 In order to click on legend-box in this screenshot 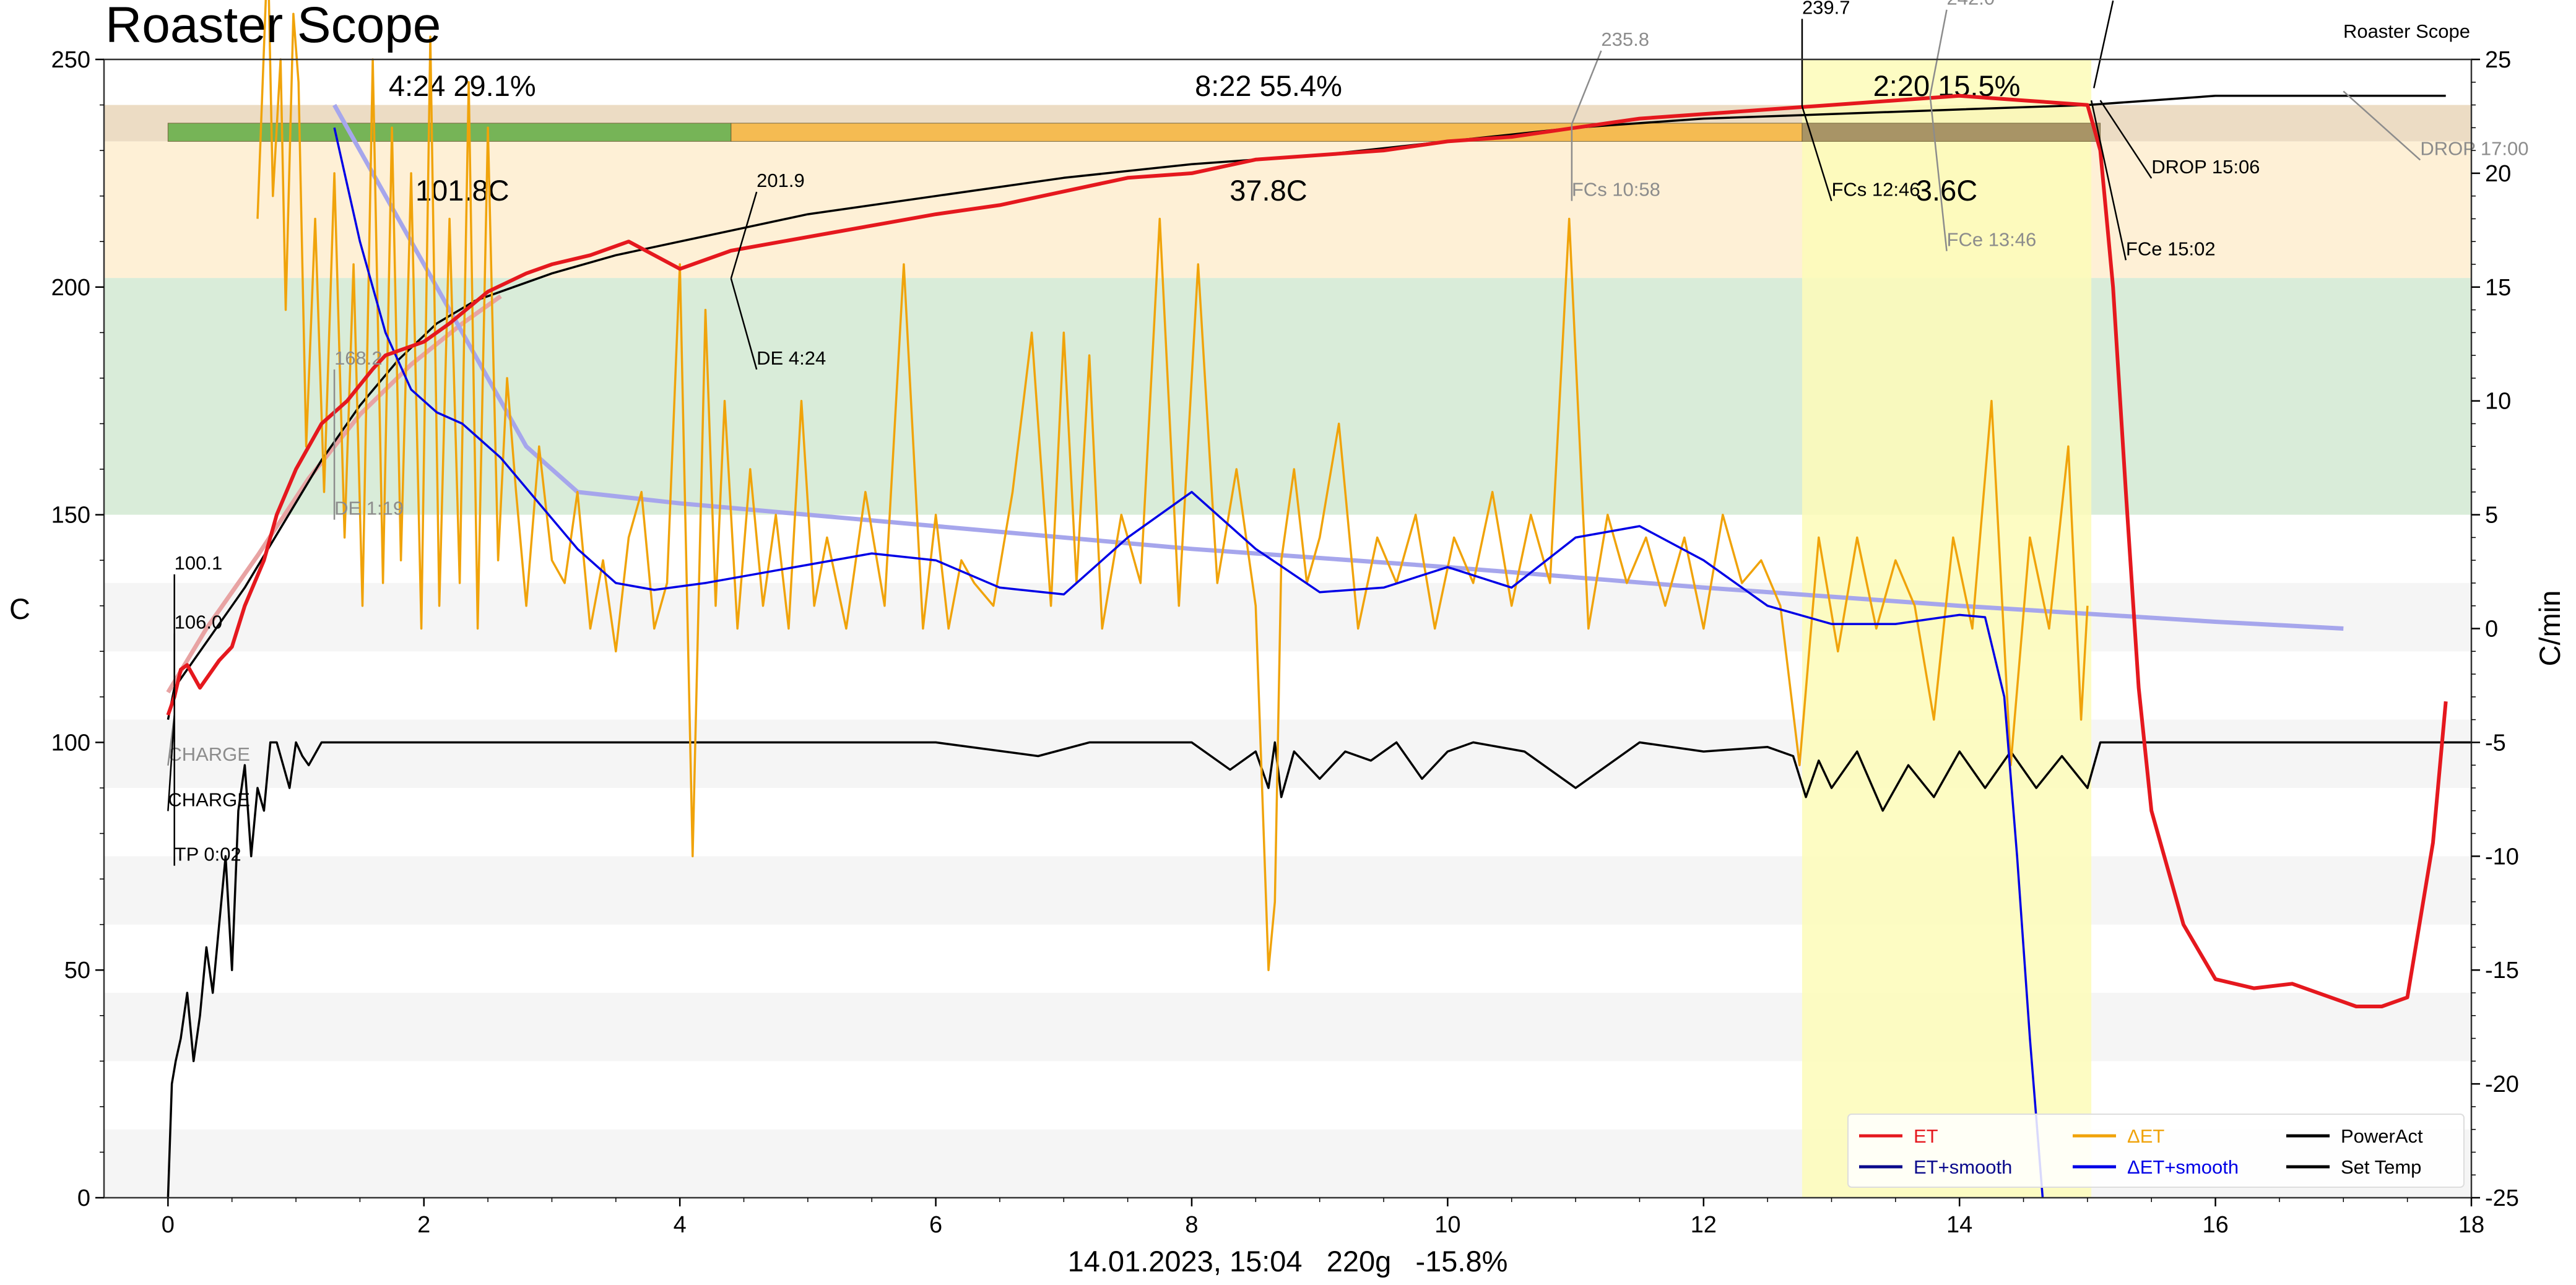, I will do `click(2156, 1151)`.